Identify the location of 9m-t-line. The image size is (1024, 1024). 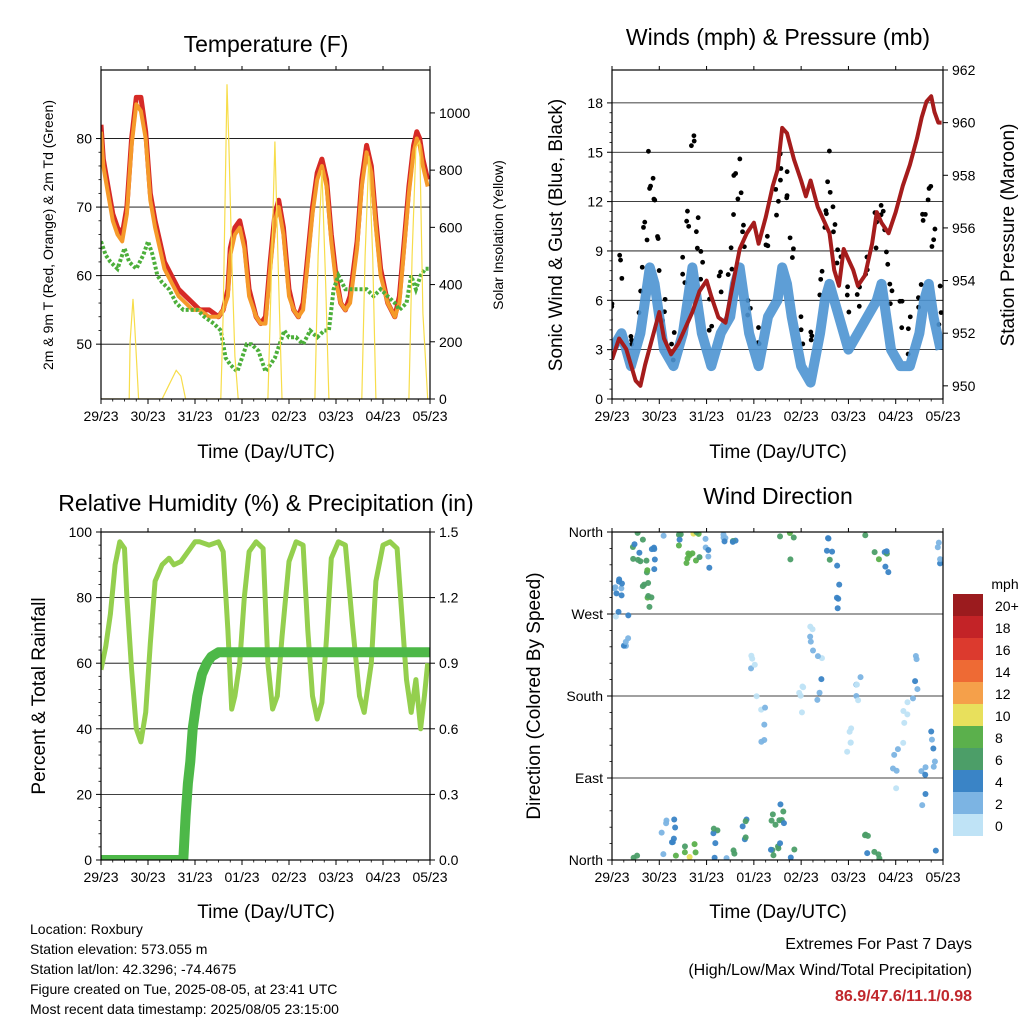
(265, 214).